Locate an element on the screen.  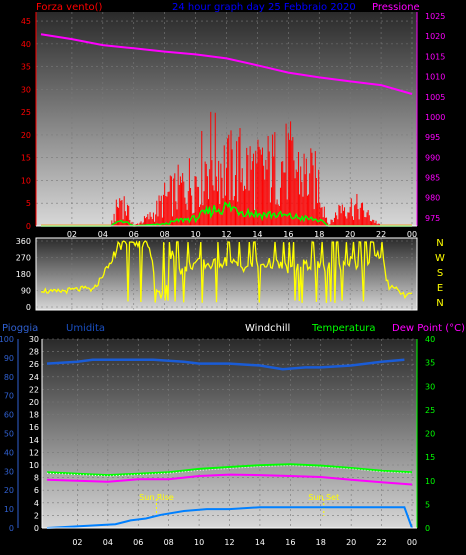
humidity-tick-label: 6 is located at coordinates (36, 490).